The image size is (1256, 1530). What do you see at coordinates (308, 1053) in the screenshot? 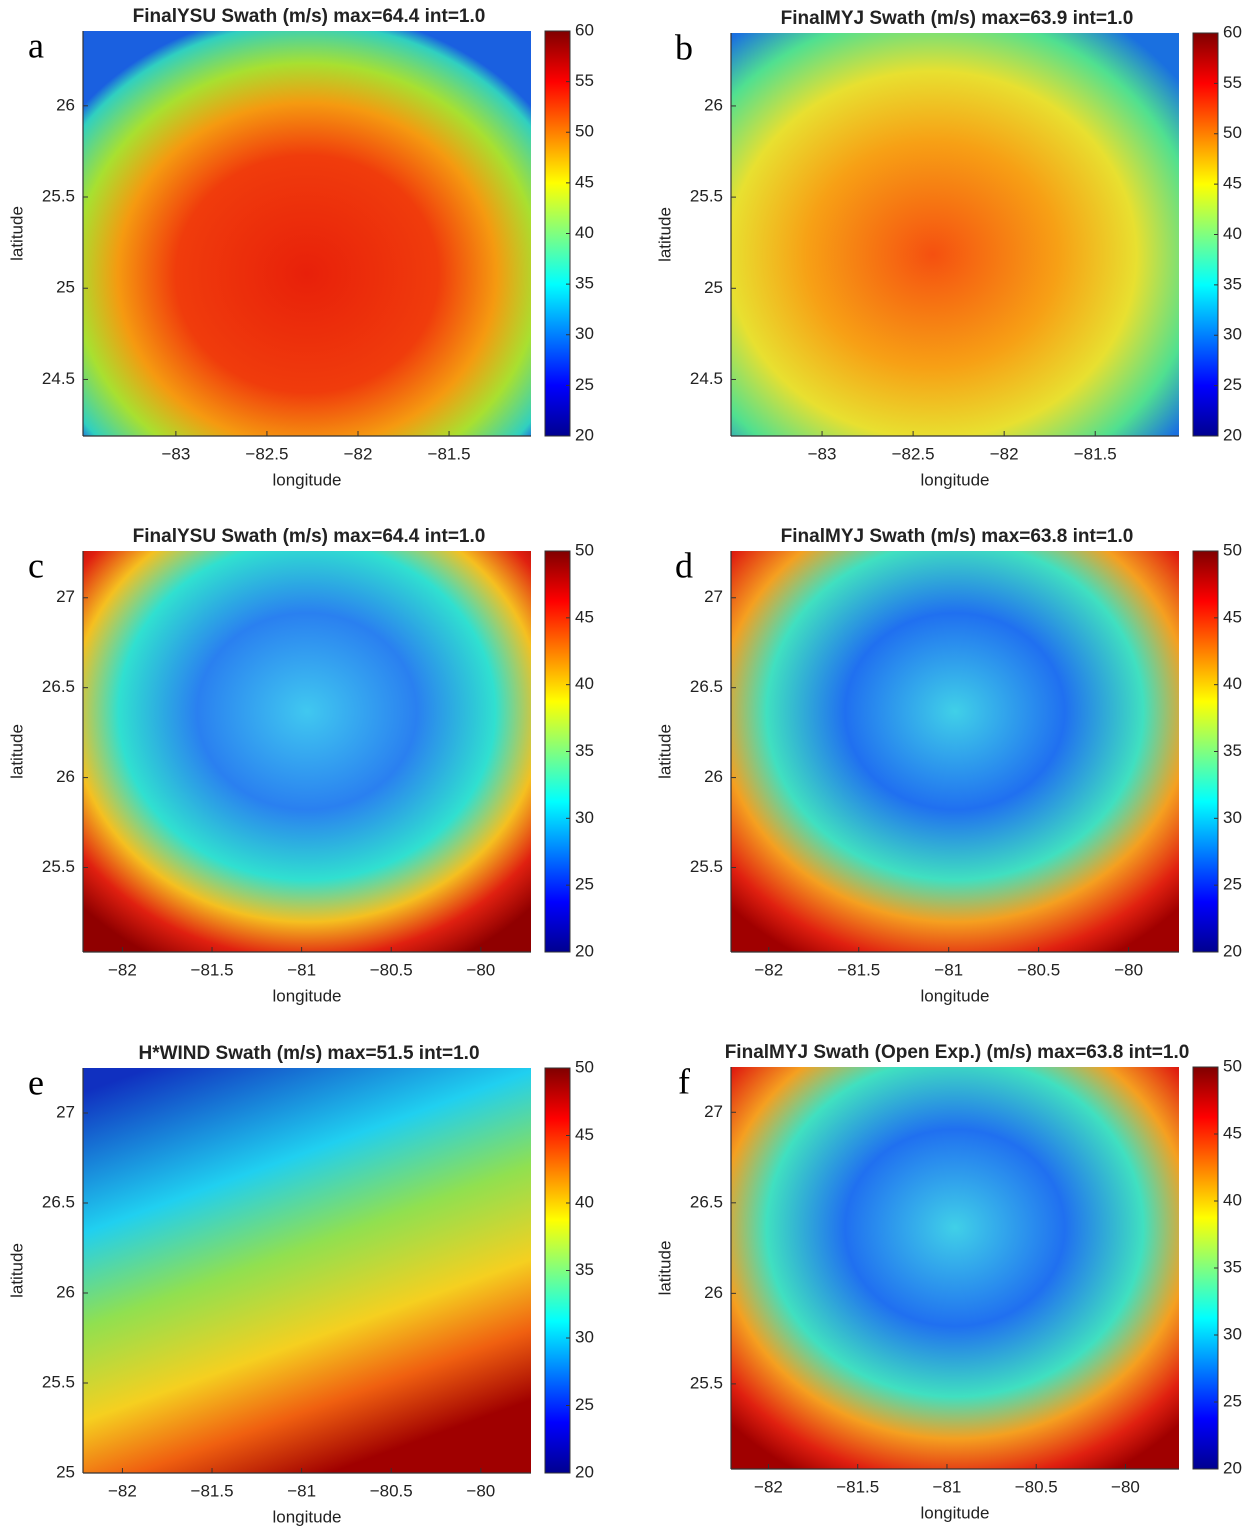
I see `chart-title: H*WIND Swath (m/s) max=51.5 int=1.0` at bounding box center [308, 1053].